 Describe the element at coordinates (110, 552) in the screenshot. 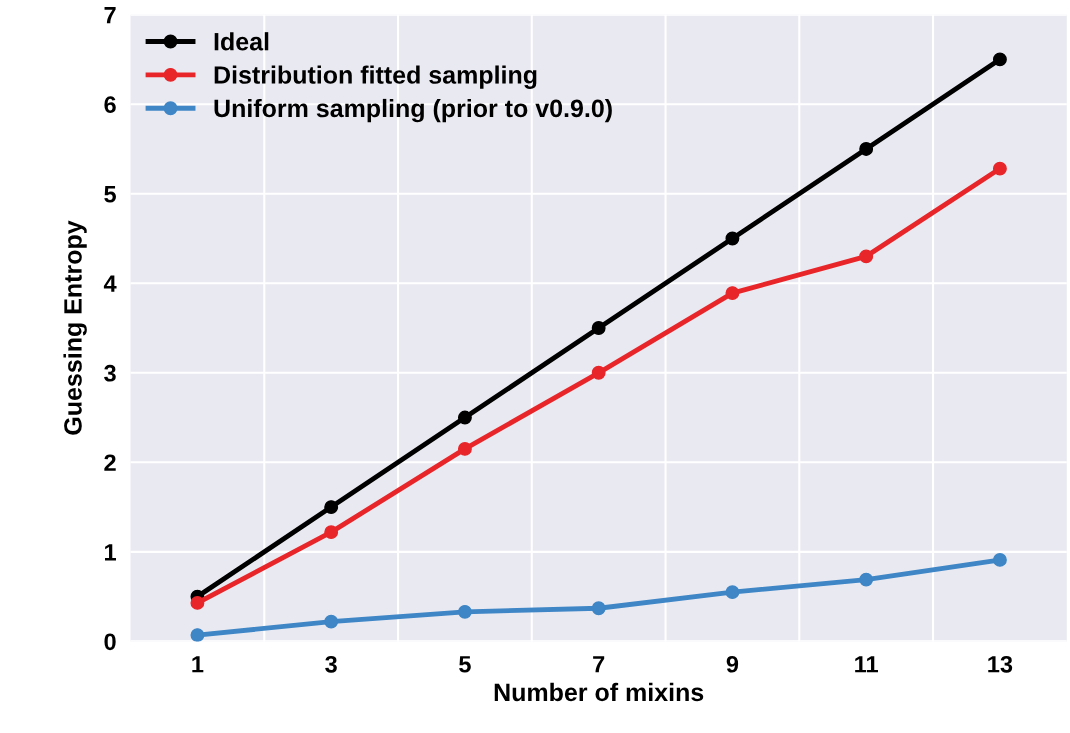

I see `y-tick-label: 1` at that location.